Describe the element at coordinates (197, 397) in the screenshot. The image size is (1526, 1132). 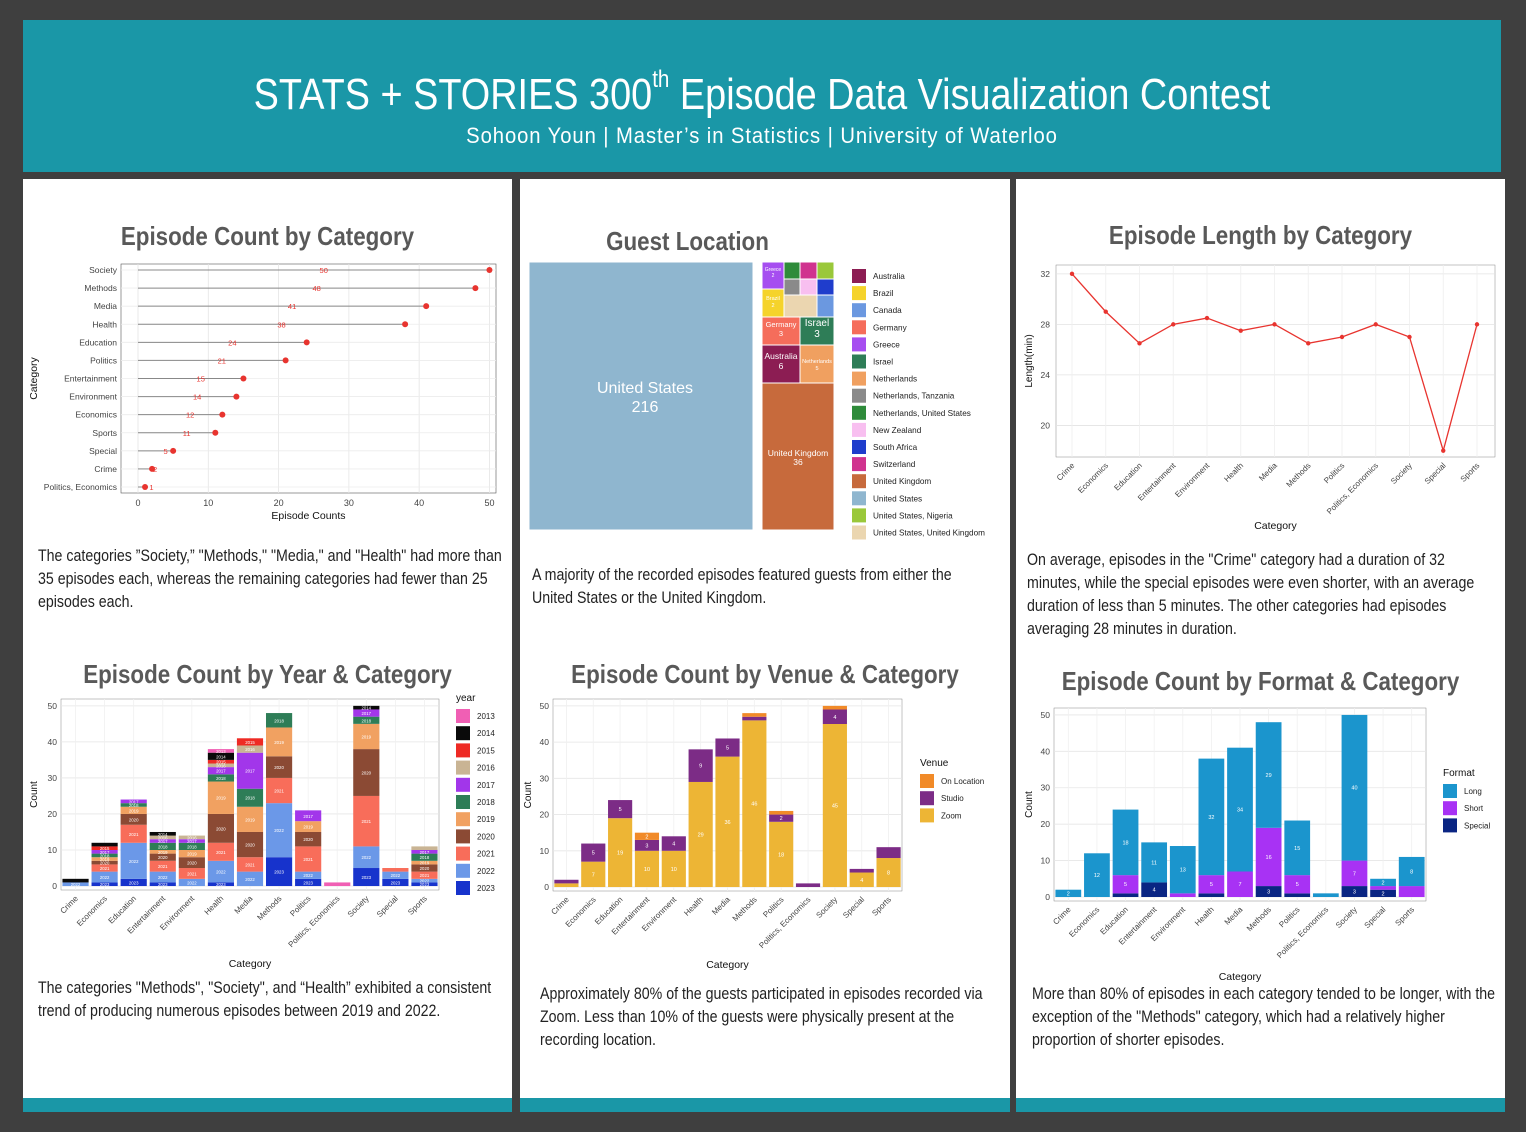
I see `value-label: 14` at that location.